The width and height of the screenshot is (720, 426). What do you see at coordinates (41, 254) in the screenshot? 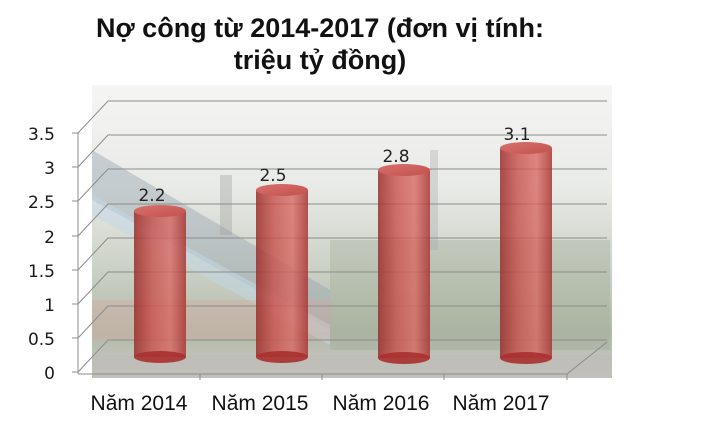
I see `y-axis-labels: 0 0.5 1 1.5 2 2.5 3 3.5` at bounding box center [41, 254].